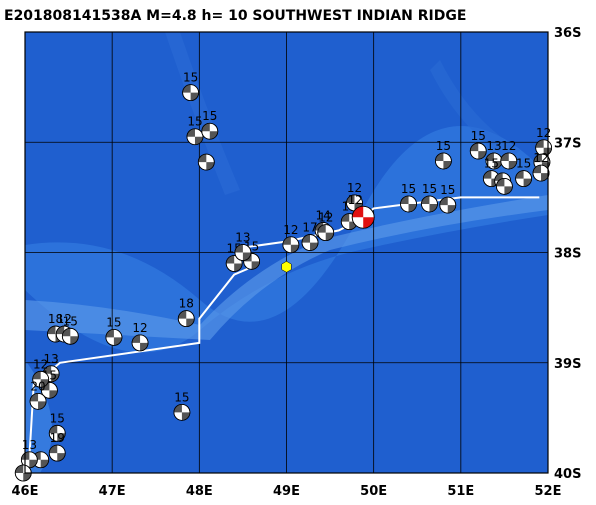 Image resolution: width=596 pixels, height=505 pixels. I want to click on lon-tick-label: 51E, so click(460, 491).